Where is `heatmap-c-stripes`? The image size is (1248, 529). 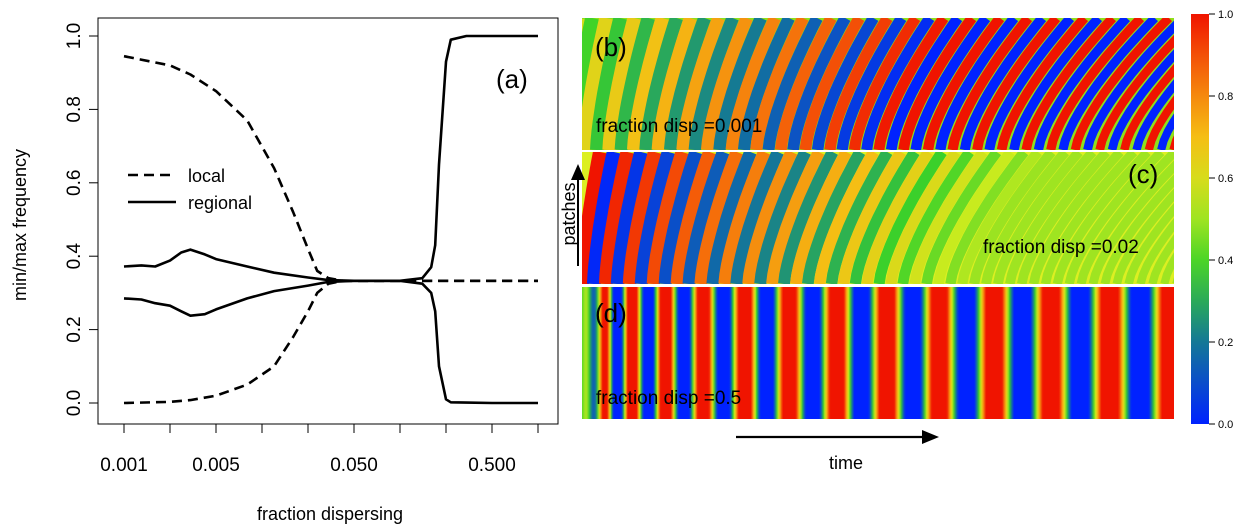 heatmap-c-stripes is located at coordinates (878, 218).